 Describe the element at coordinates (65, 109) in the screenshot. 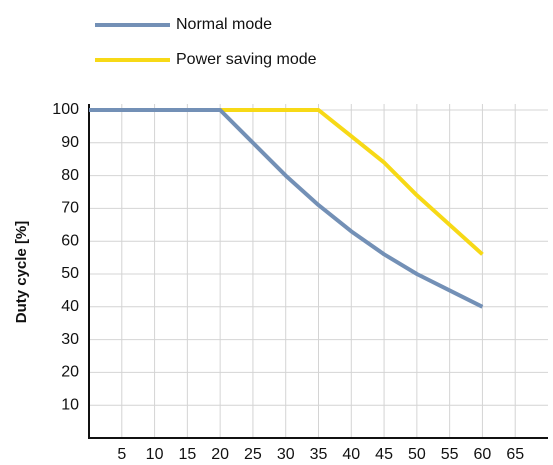

I see `y-tick-label: 100` at that location.